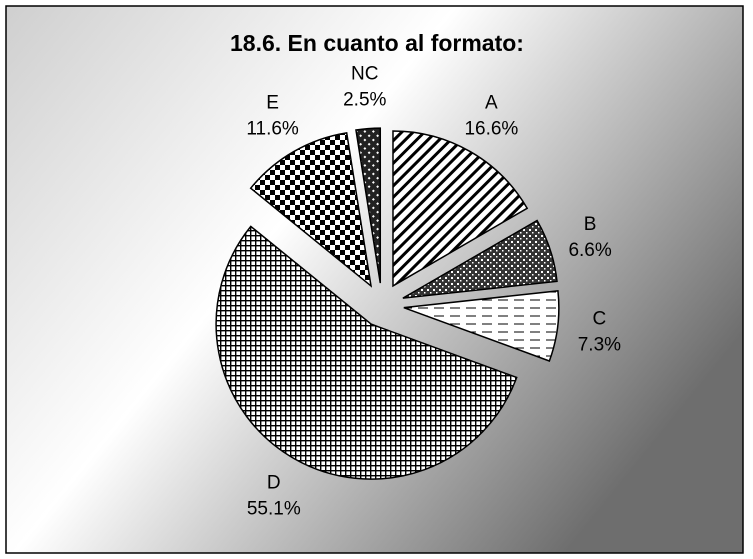 The image size is (753, 559). What do you see at coordinates (599, 345) in the screenshot?
I see `slice-value-label: 7.3%` at bounding box center [599, 345].